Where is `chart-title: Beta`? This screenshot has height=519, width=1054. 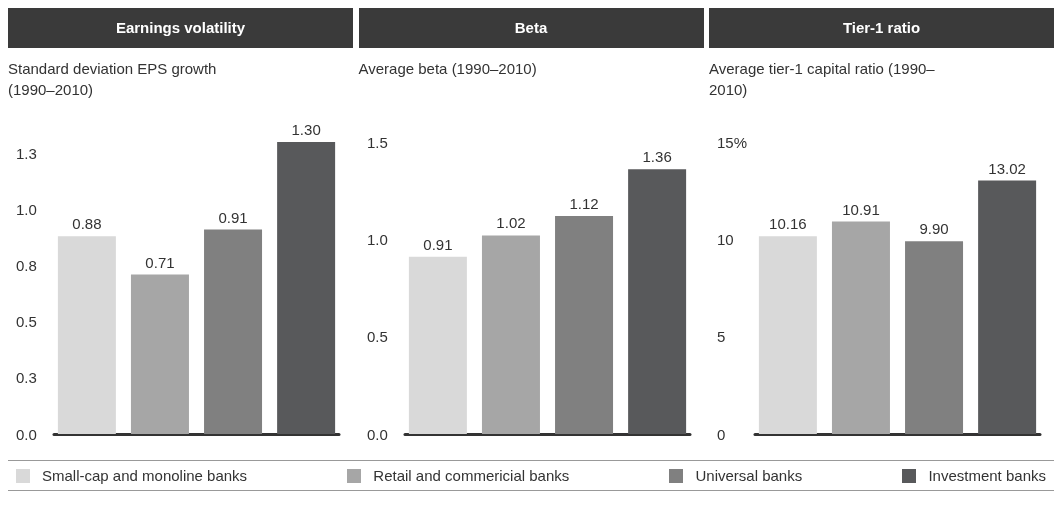
chart-title: Beta is located at coordinates (531, 28).